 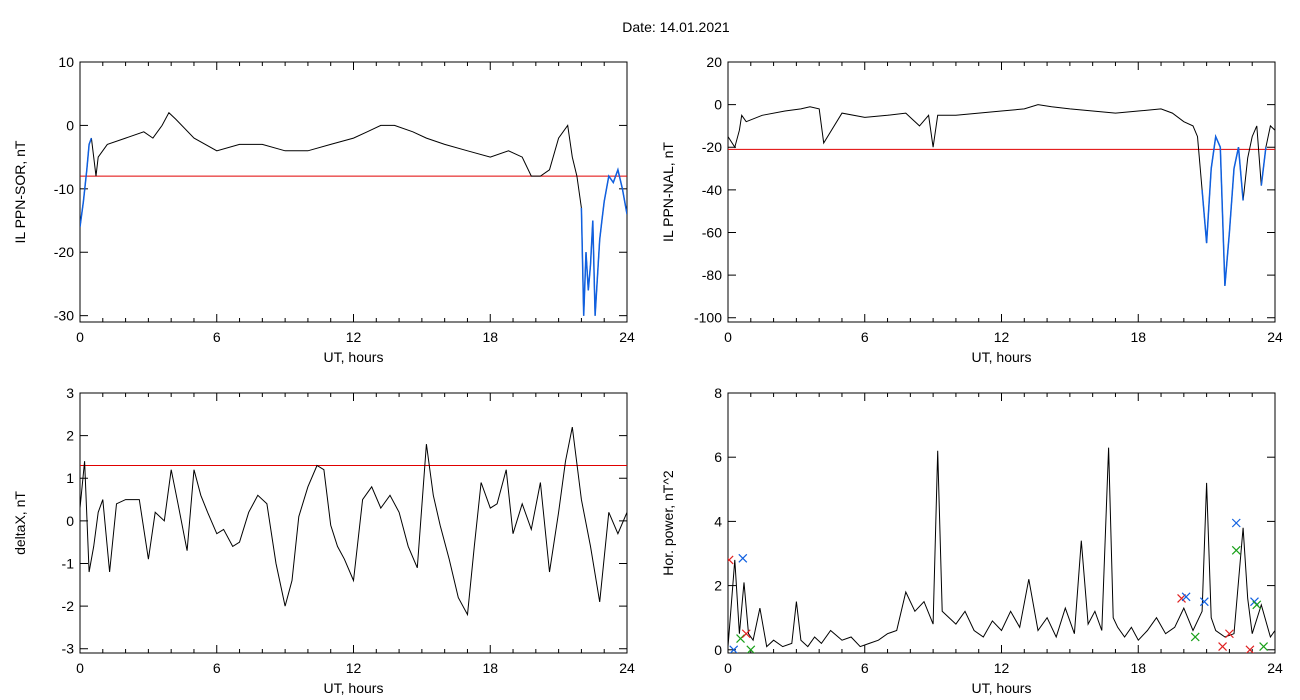 I want to click on y-tick-label: -80, so click(x=712, y=275).